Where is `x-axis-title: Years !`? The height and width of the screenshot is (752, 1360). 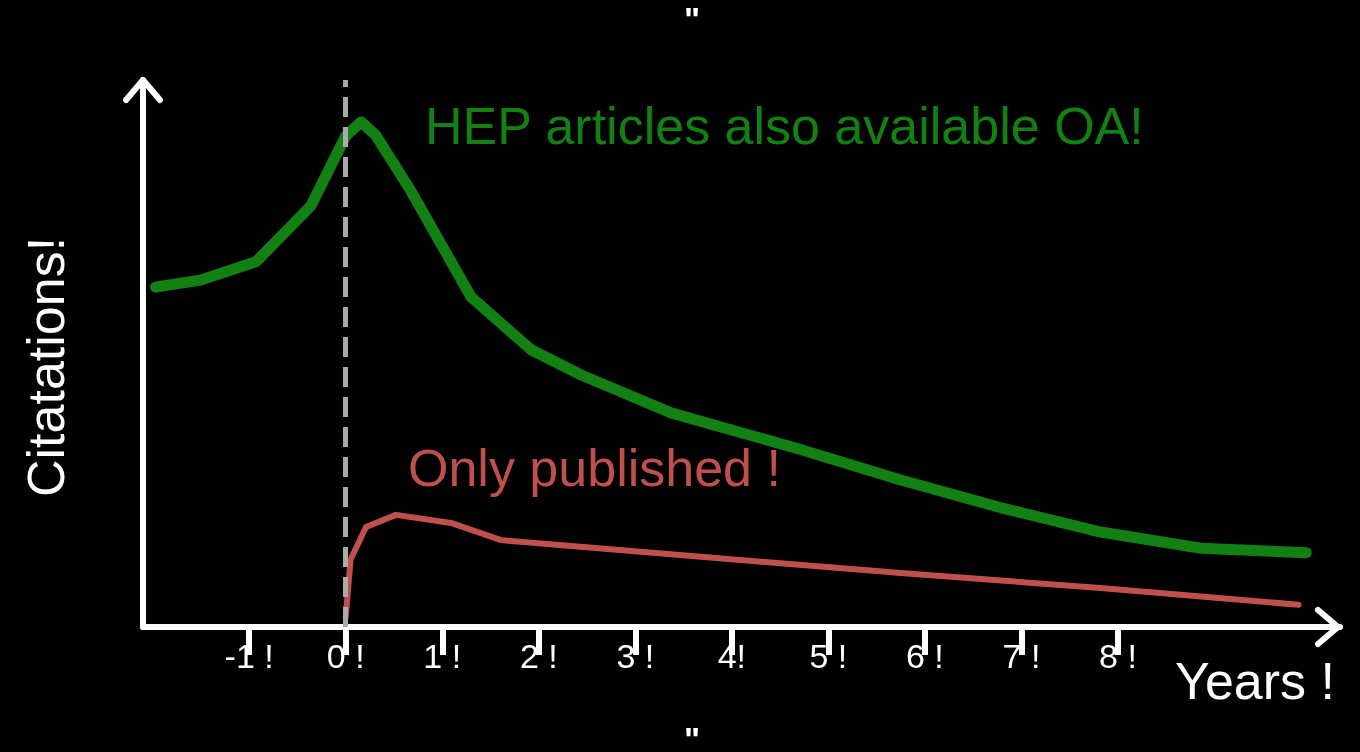 x-axis-title: Years ! is located at coordinates (1255, 681).